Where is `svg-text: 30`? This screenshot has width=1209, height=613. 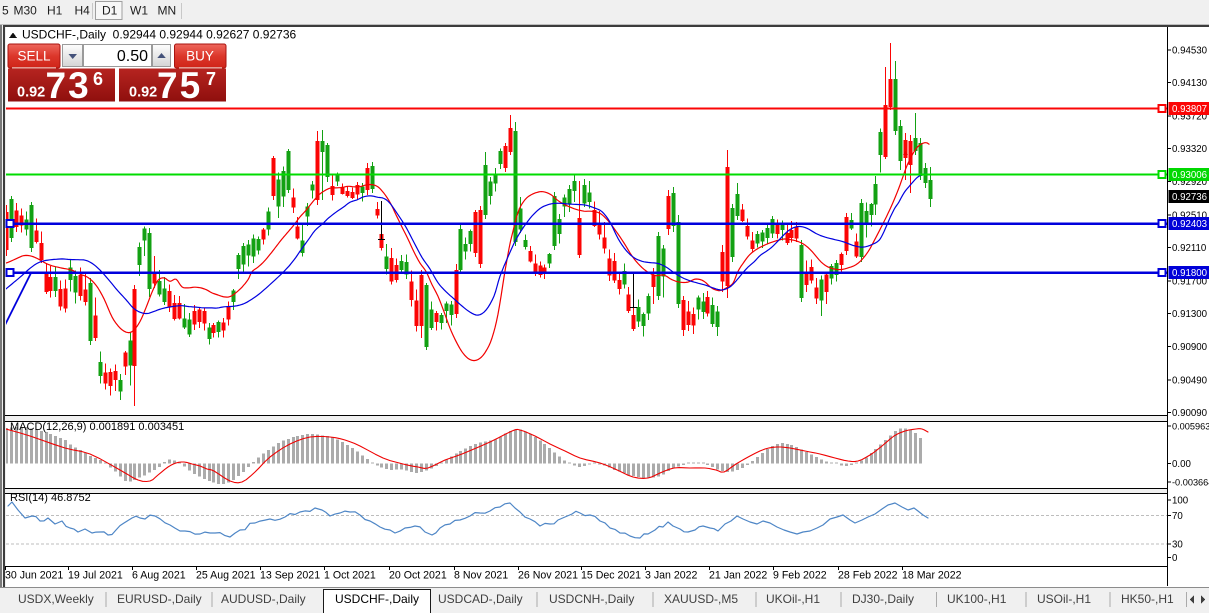 svg-text: 30 is located at coordinates (1177, 545).